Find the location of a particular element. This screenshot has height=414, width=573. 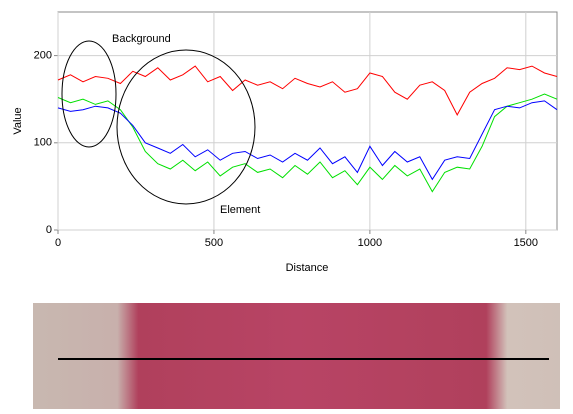

y-tick-label: 100 is located at coordinates (43, 143).